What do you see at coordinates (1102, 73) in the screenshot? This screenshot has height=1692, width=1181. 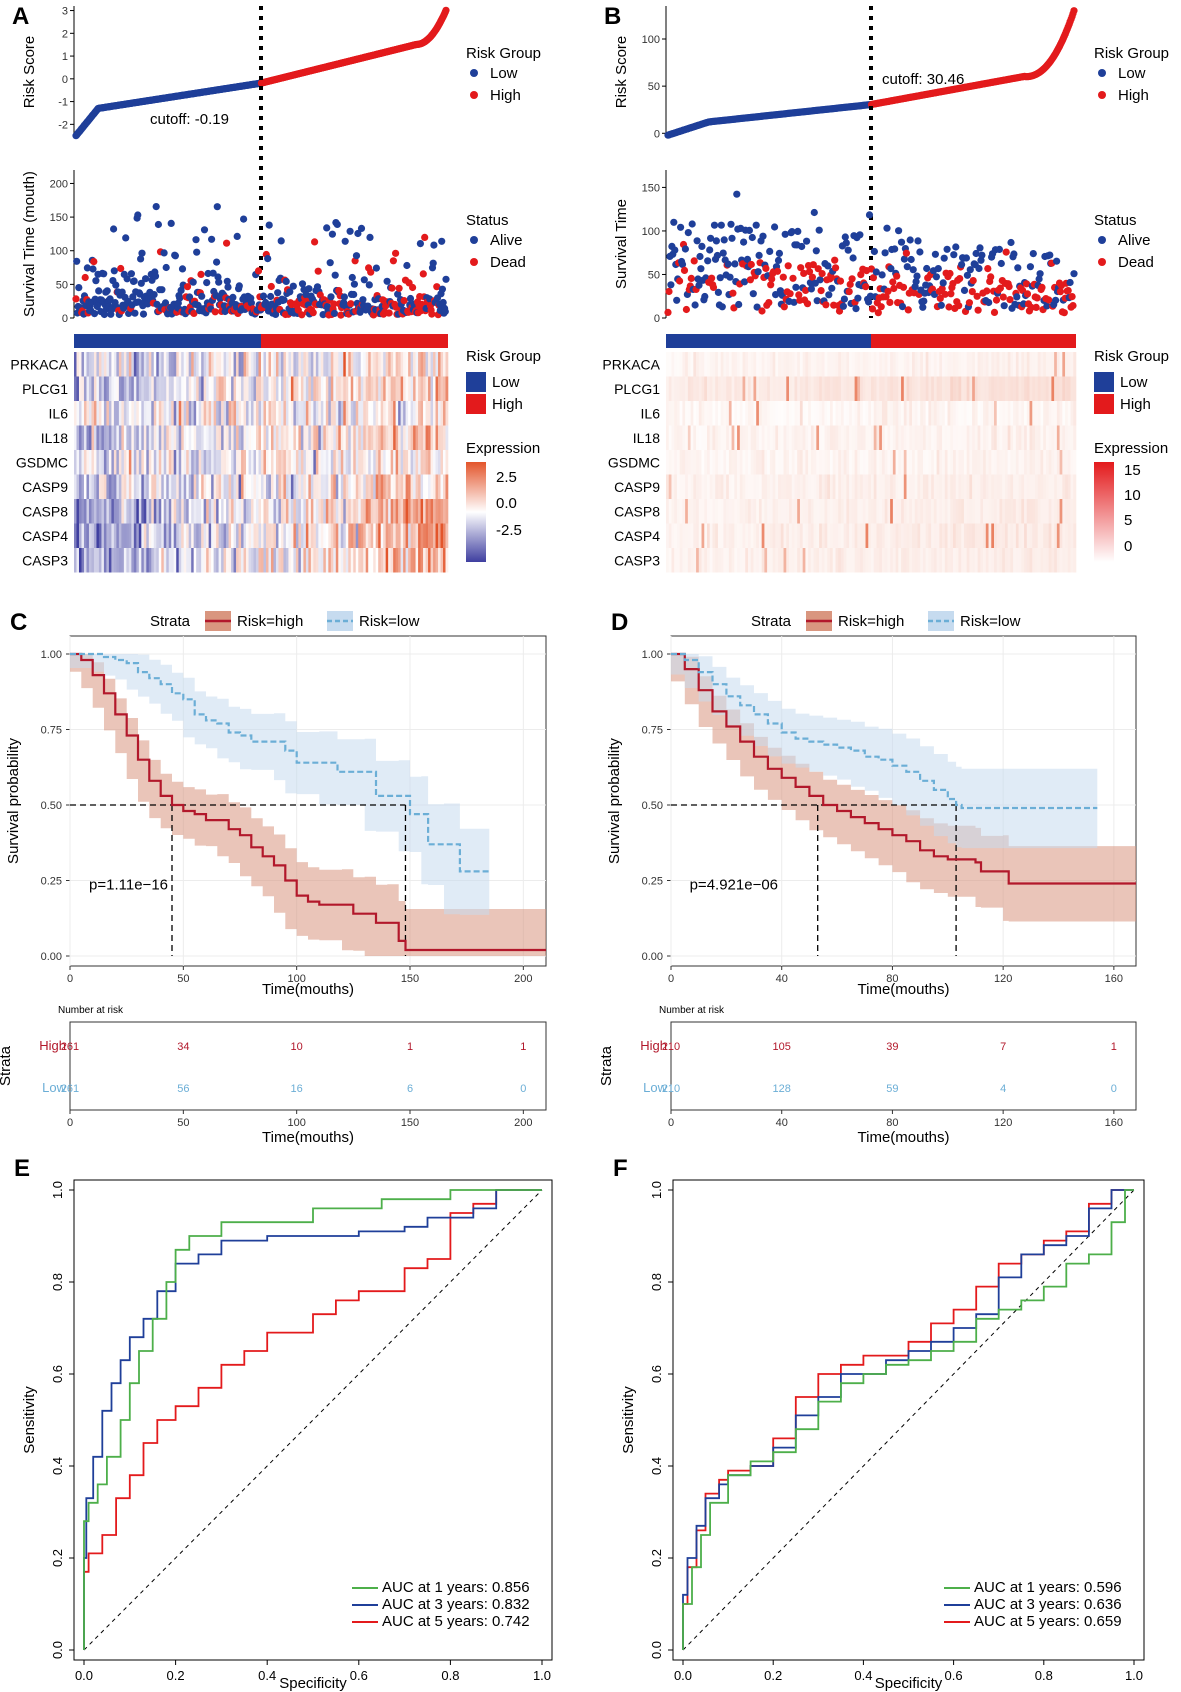 I see `legend-dot-icon` at bounding box center [1102, 73].